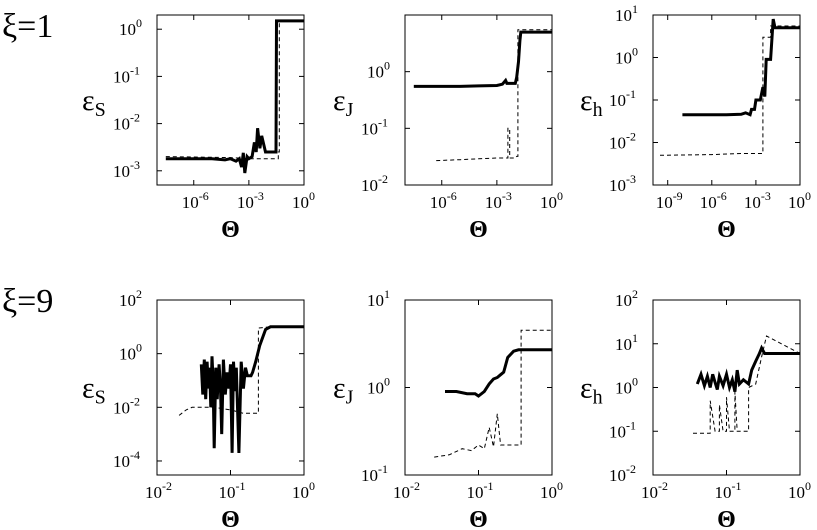 This screenshot has height=530, width=817. What do you see at coordinates (669, 200) in the screenshot?
I see `x-tick-label: 10⁻⁹` at bounding box center [669, 200].